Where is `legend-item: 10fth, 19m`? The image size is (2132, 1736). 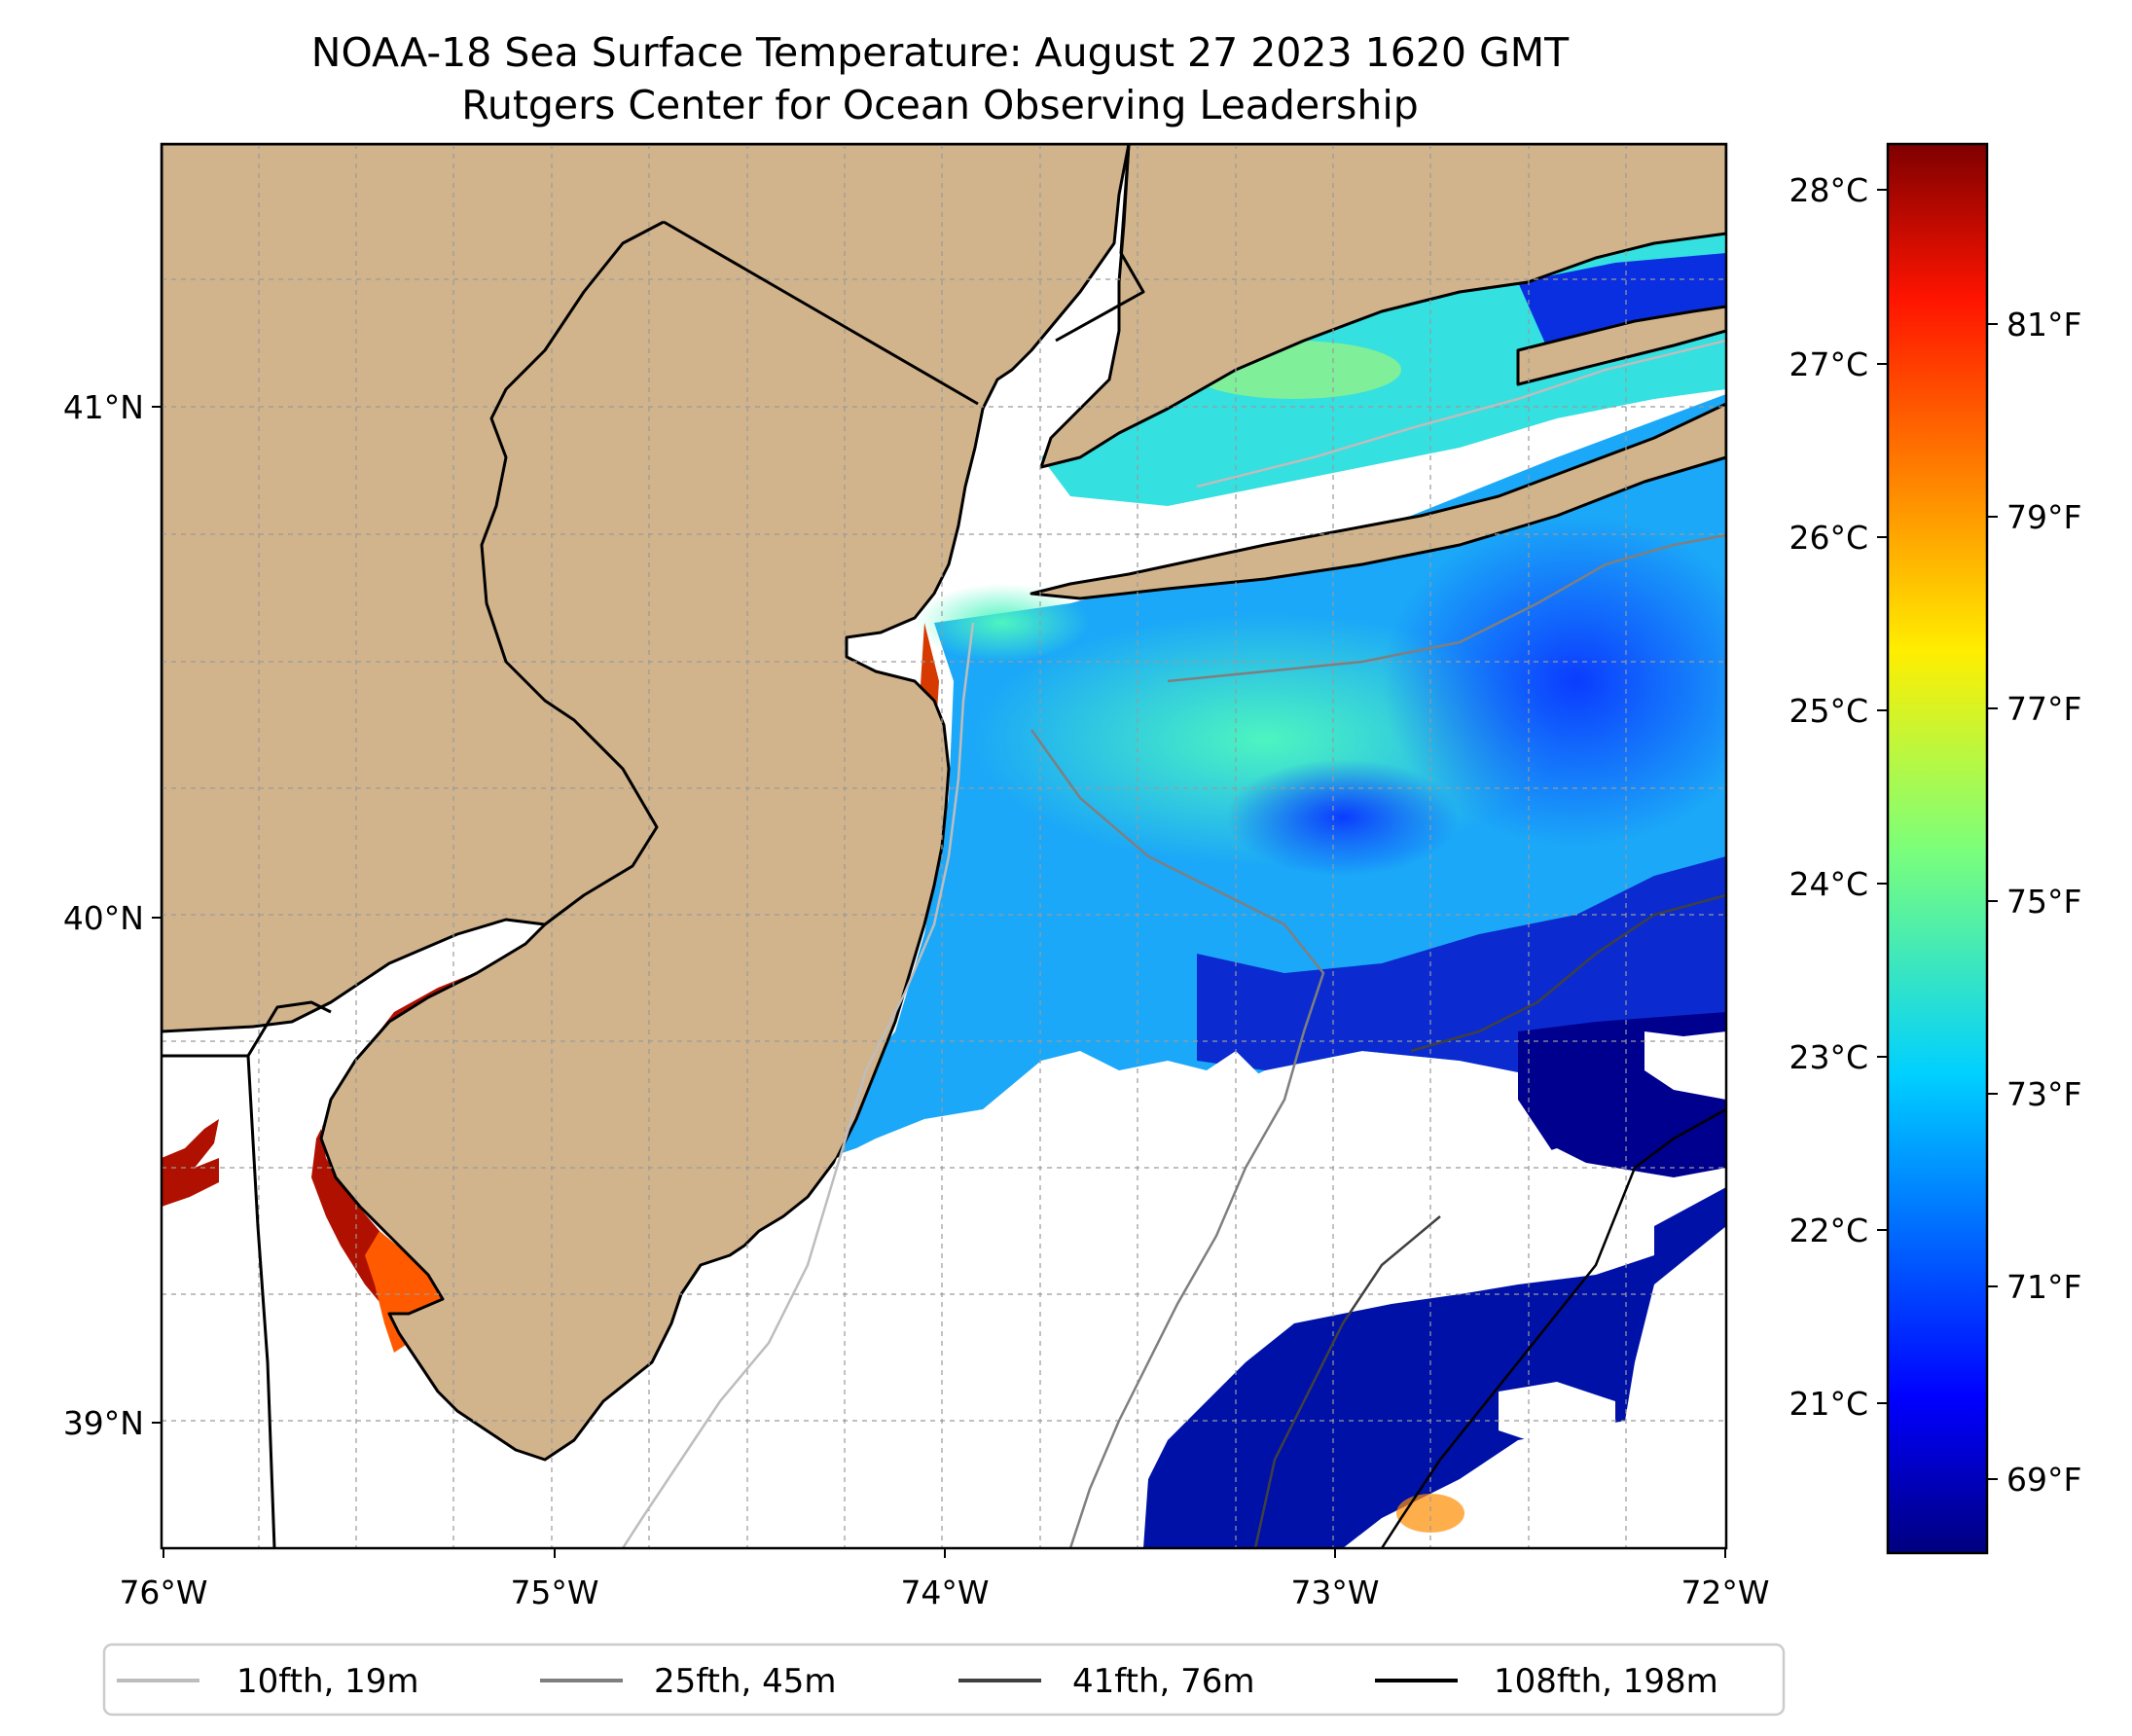
legend-item: 10fth, 19m is located at coordinates (268, 1682).